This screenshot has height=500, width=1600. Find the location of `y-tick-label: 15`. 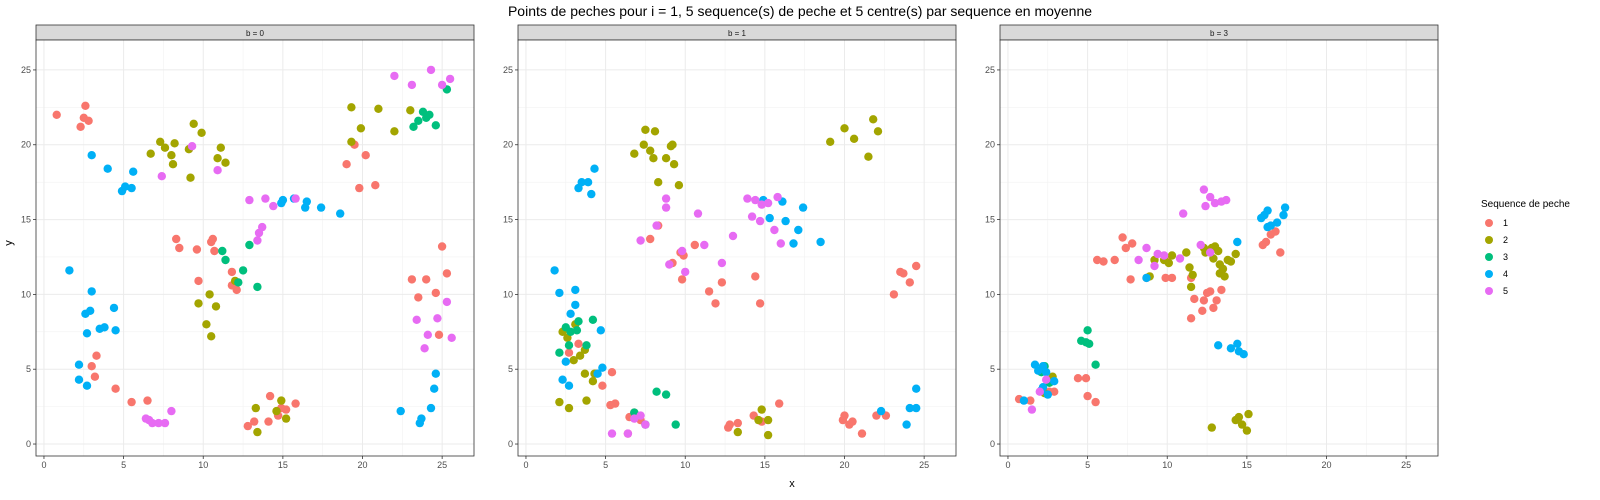

y-tick-label: 15 is located at coordinates (508, 220).